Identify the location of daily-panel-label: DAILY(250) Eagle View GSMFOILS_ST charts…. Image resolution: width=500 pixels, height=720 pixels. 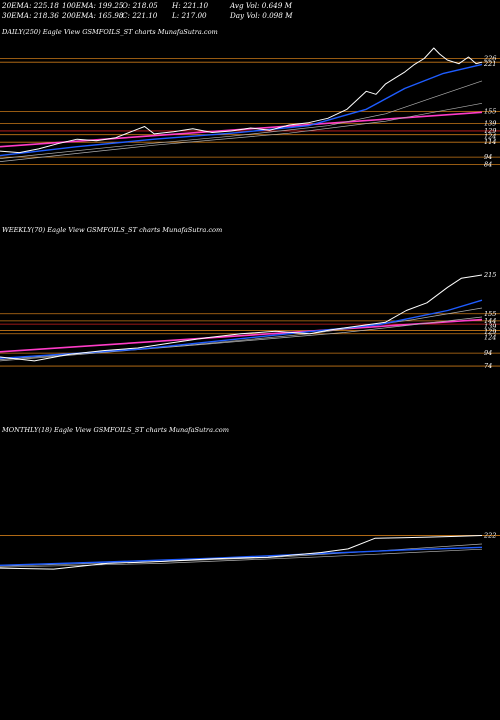
(110, 32).